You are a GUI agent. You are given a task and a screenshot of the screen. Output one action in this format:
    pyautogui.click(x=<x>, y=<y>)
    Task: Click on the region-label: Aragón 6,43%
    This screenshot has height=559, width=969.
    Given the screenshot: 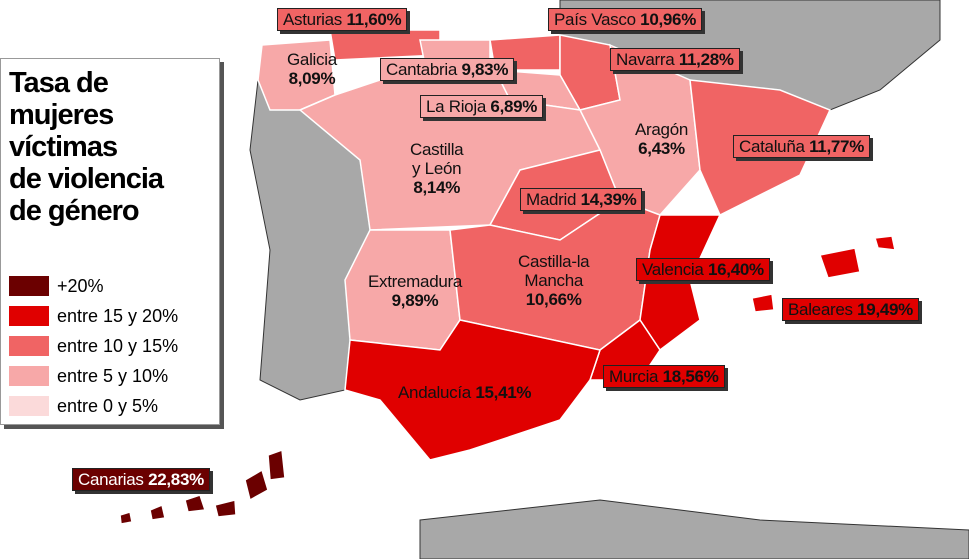 What is the action you would take?
    pyautogui.click(x=661, y=139)
    